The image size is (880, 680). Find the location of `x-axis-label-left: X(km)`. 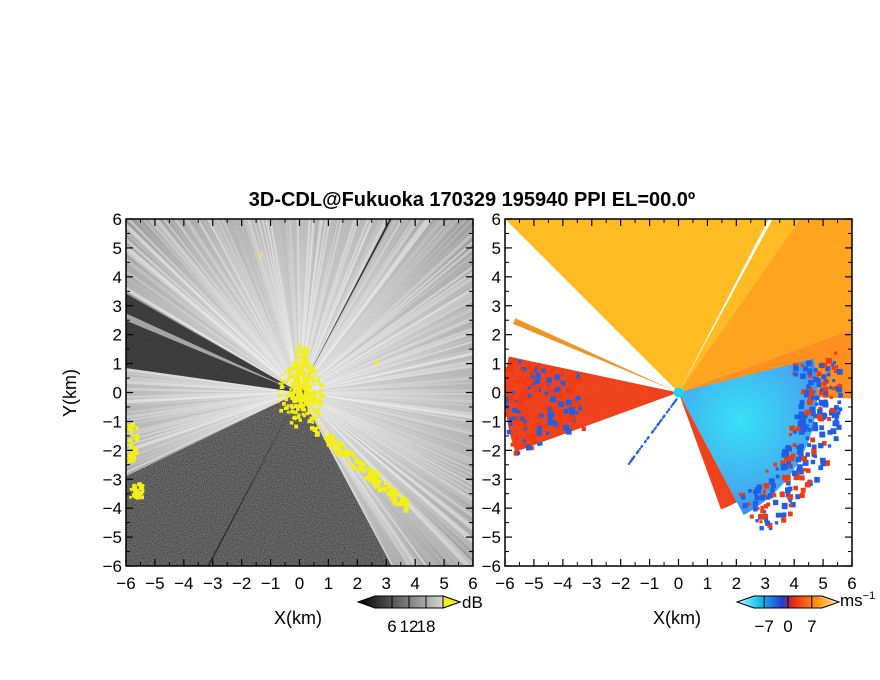

x-axis-label-left: X(km) is located at coordinates (298, 618).